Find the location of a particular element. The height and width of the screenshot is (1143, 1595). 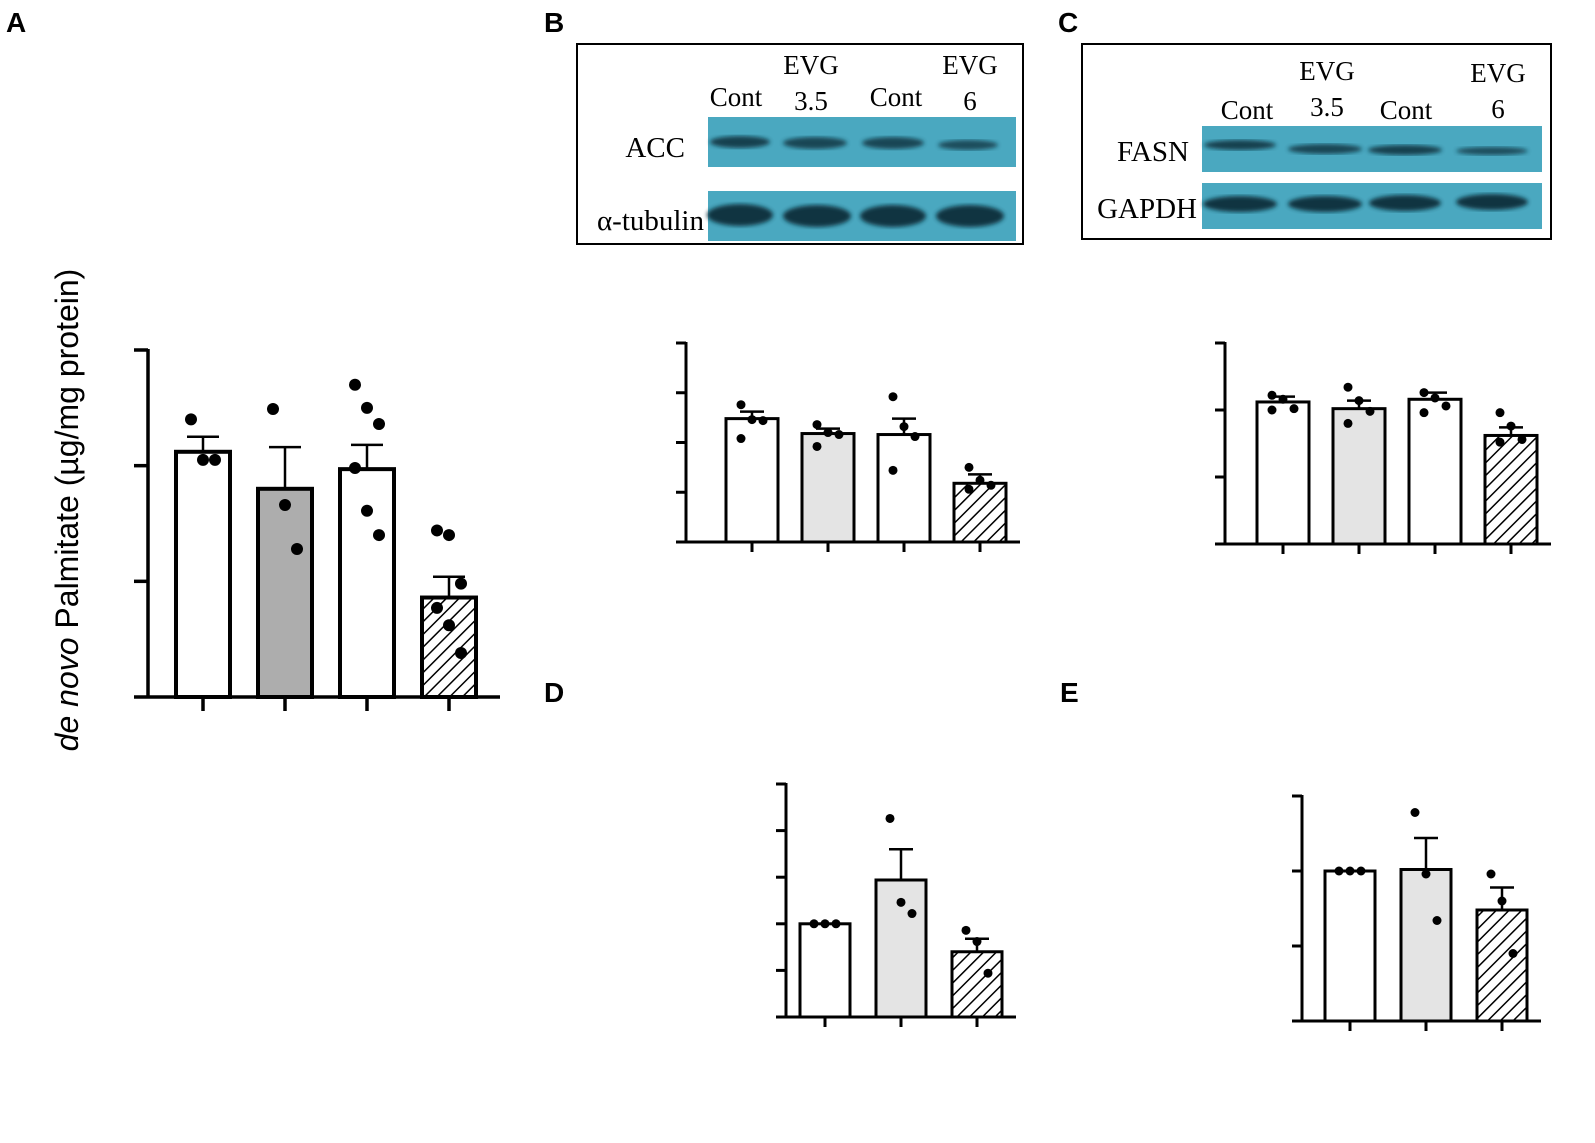

panel-letter-d: D is located at coordinates (554, 692).